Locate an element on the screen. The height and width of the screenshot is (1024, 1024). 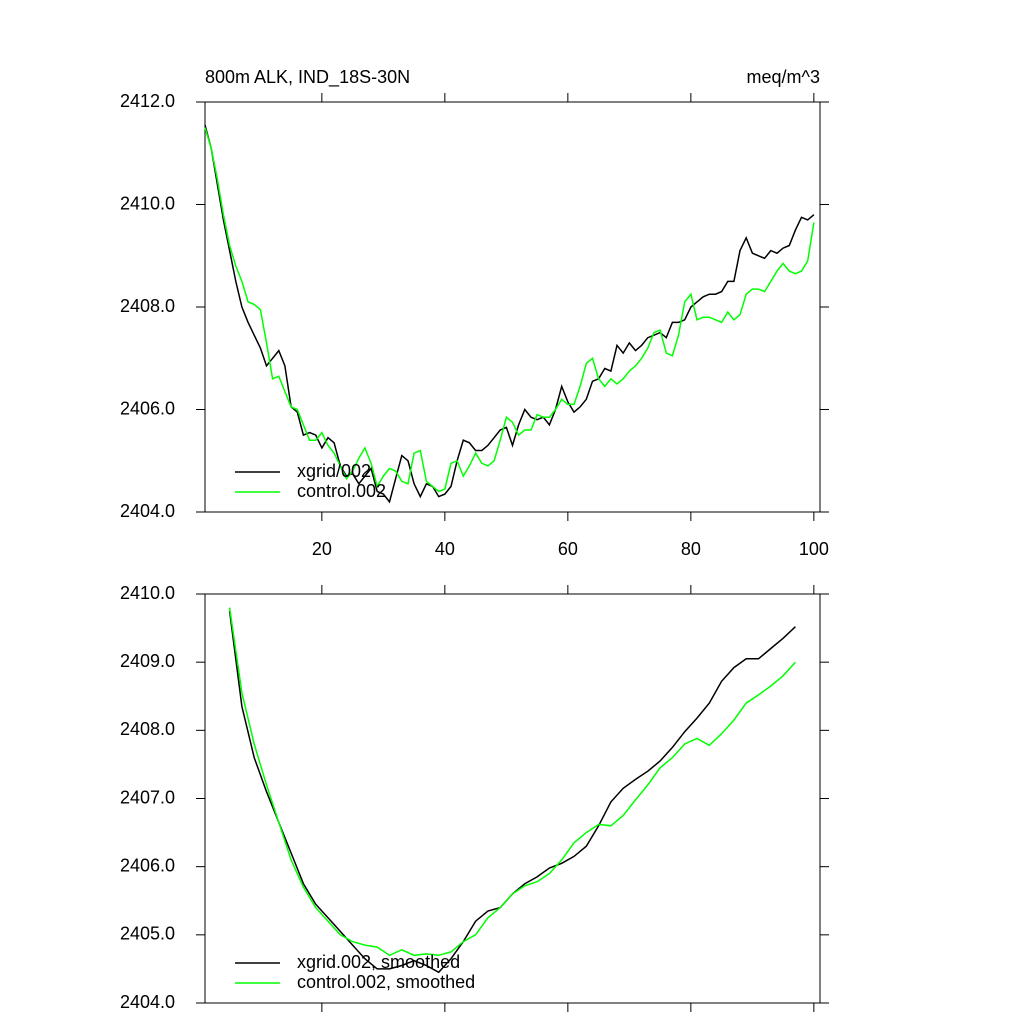
x-tick-label: 100 is located at coordinates (814, 549).